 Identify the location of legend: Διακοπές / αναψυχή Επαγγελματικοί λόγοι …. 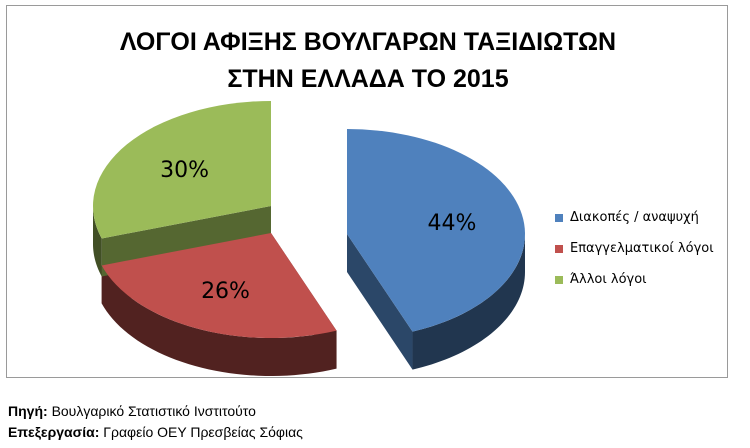
(634, 248).